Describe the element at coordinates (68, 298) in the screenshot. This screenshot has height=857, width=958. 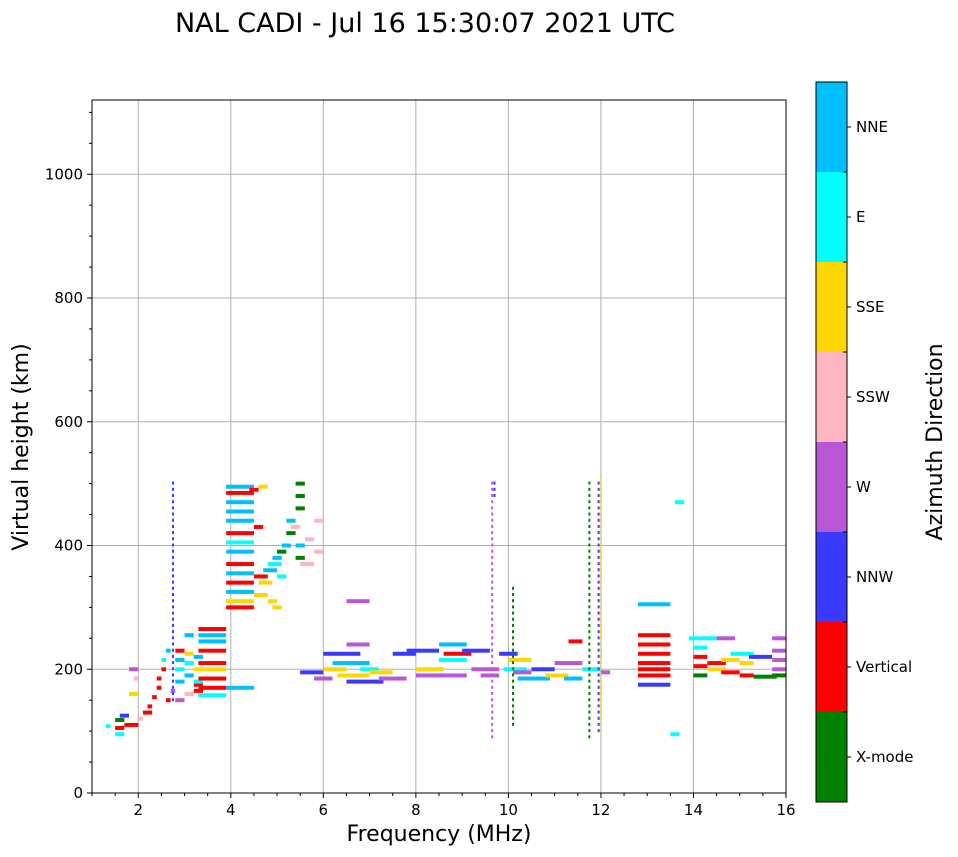
I see `y-tick-label: 800` at that location.